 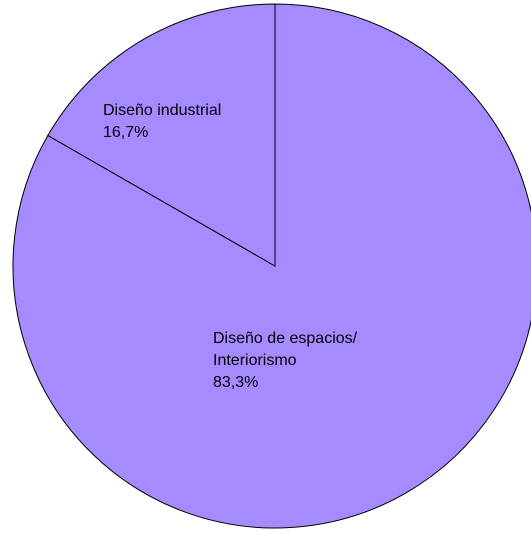 I want to click on pie-slice-category-0: Interiorismo, so click(x=255, y=360).